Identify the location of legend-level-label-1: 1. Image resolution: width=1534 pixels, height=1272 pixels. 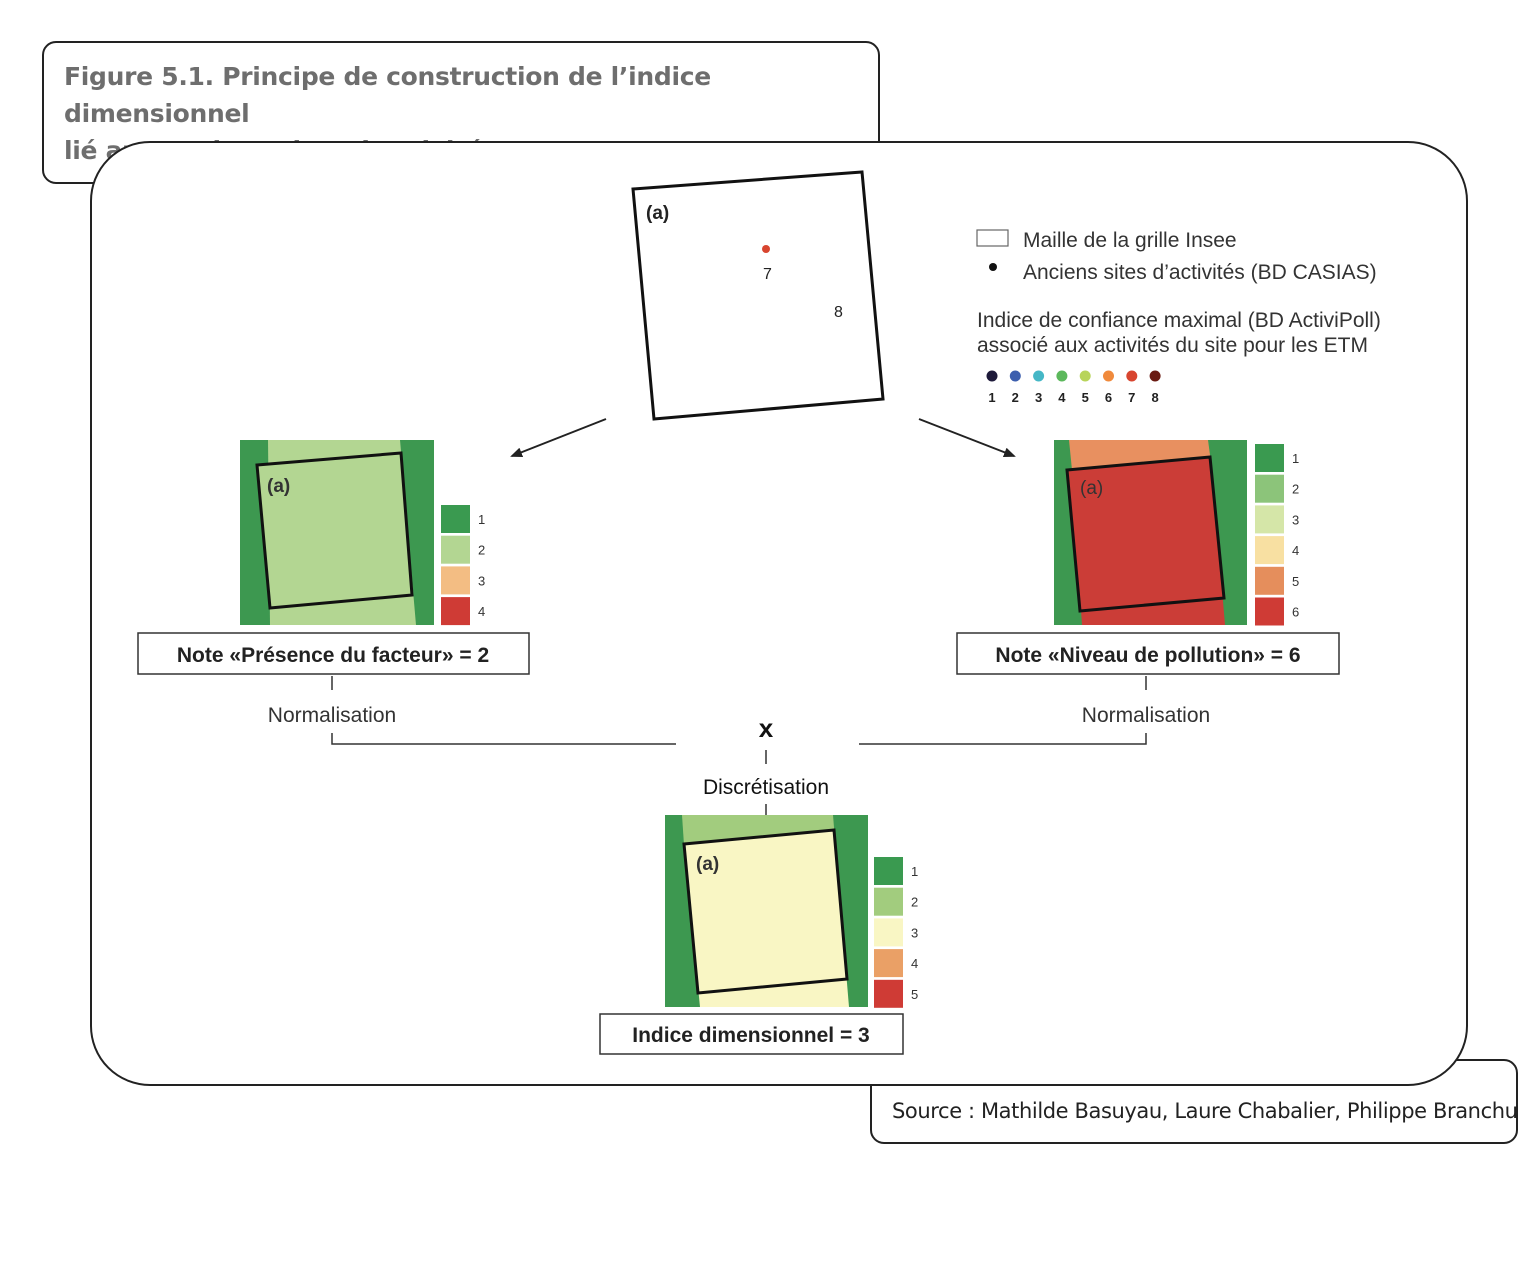
(991, 397).